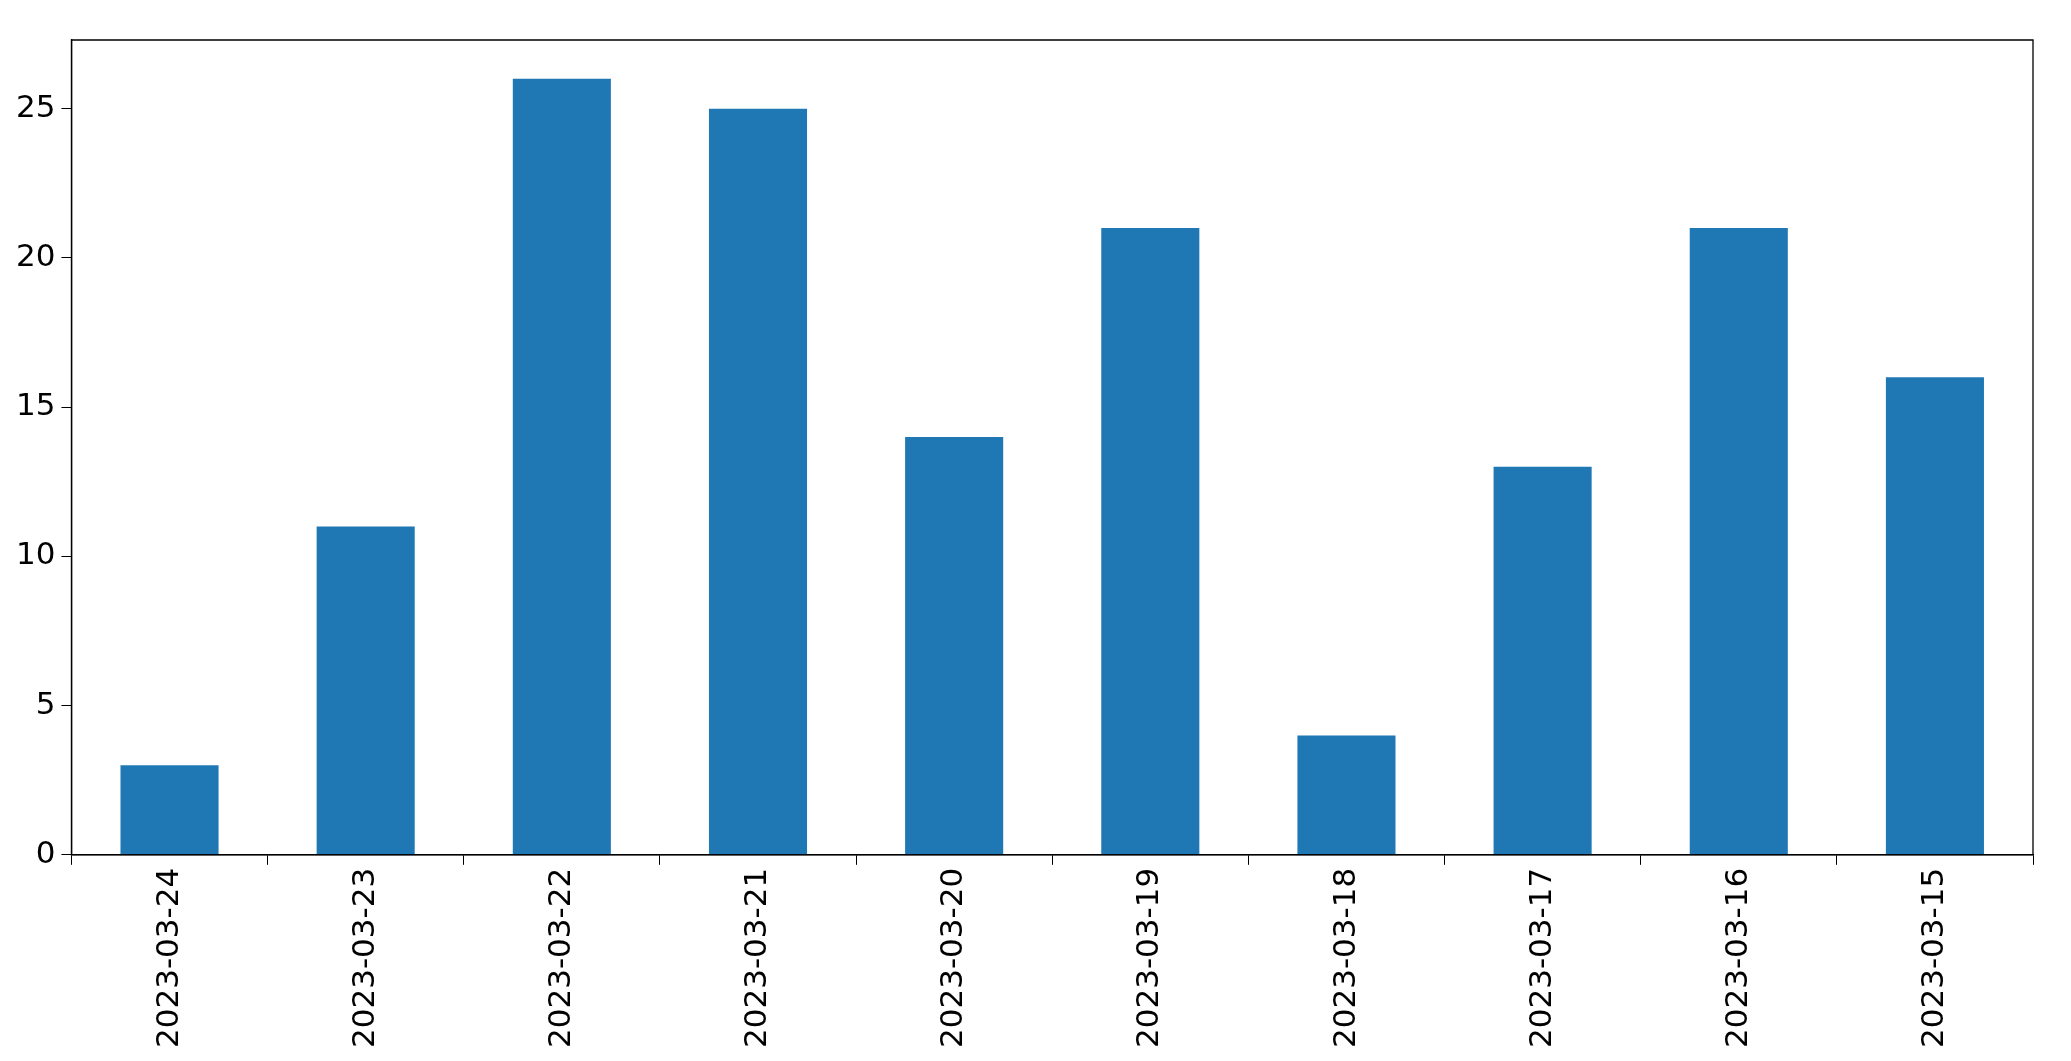  I want to click on x-tick-label: 2023-03-16, so click(1735, 958).